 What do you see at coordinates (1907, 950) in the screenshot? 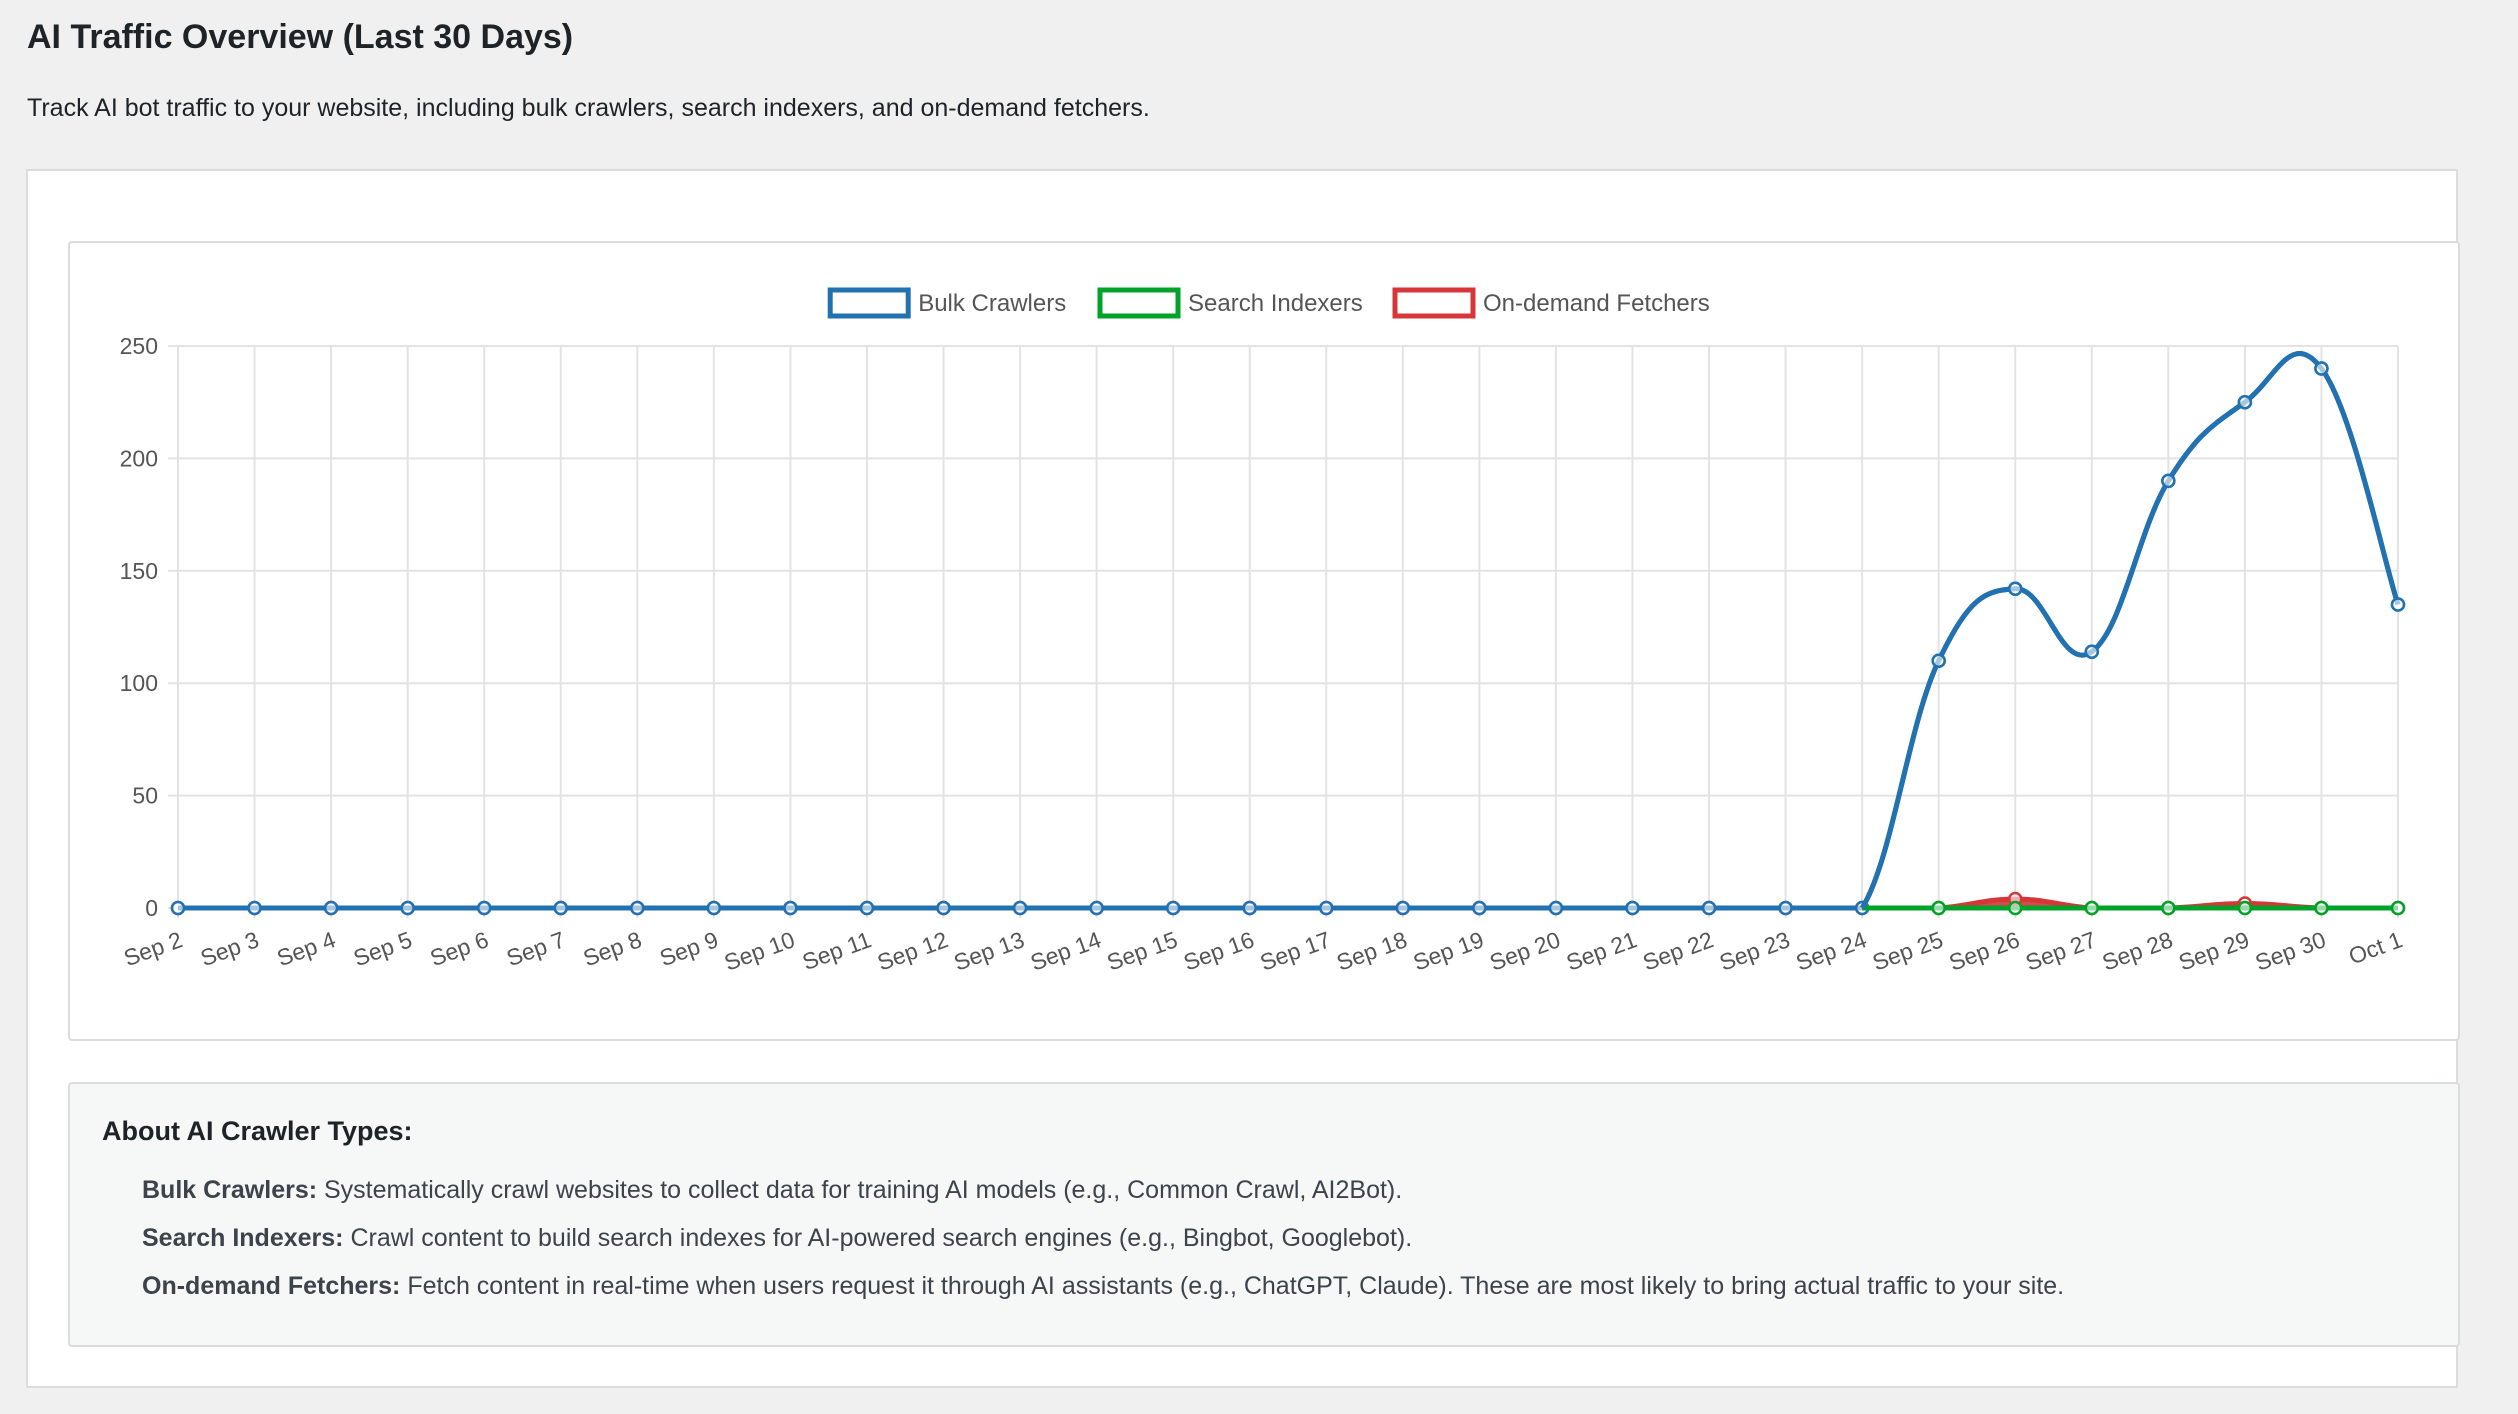
I see `x-tick-label: Sep 25` at bounding box center [1907, 950].